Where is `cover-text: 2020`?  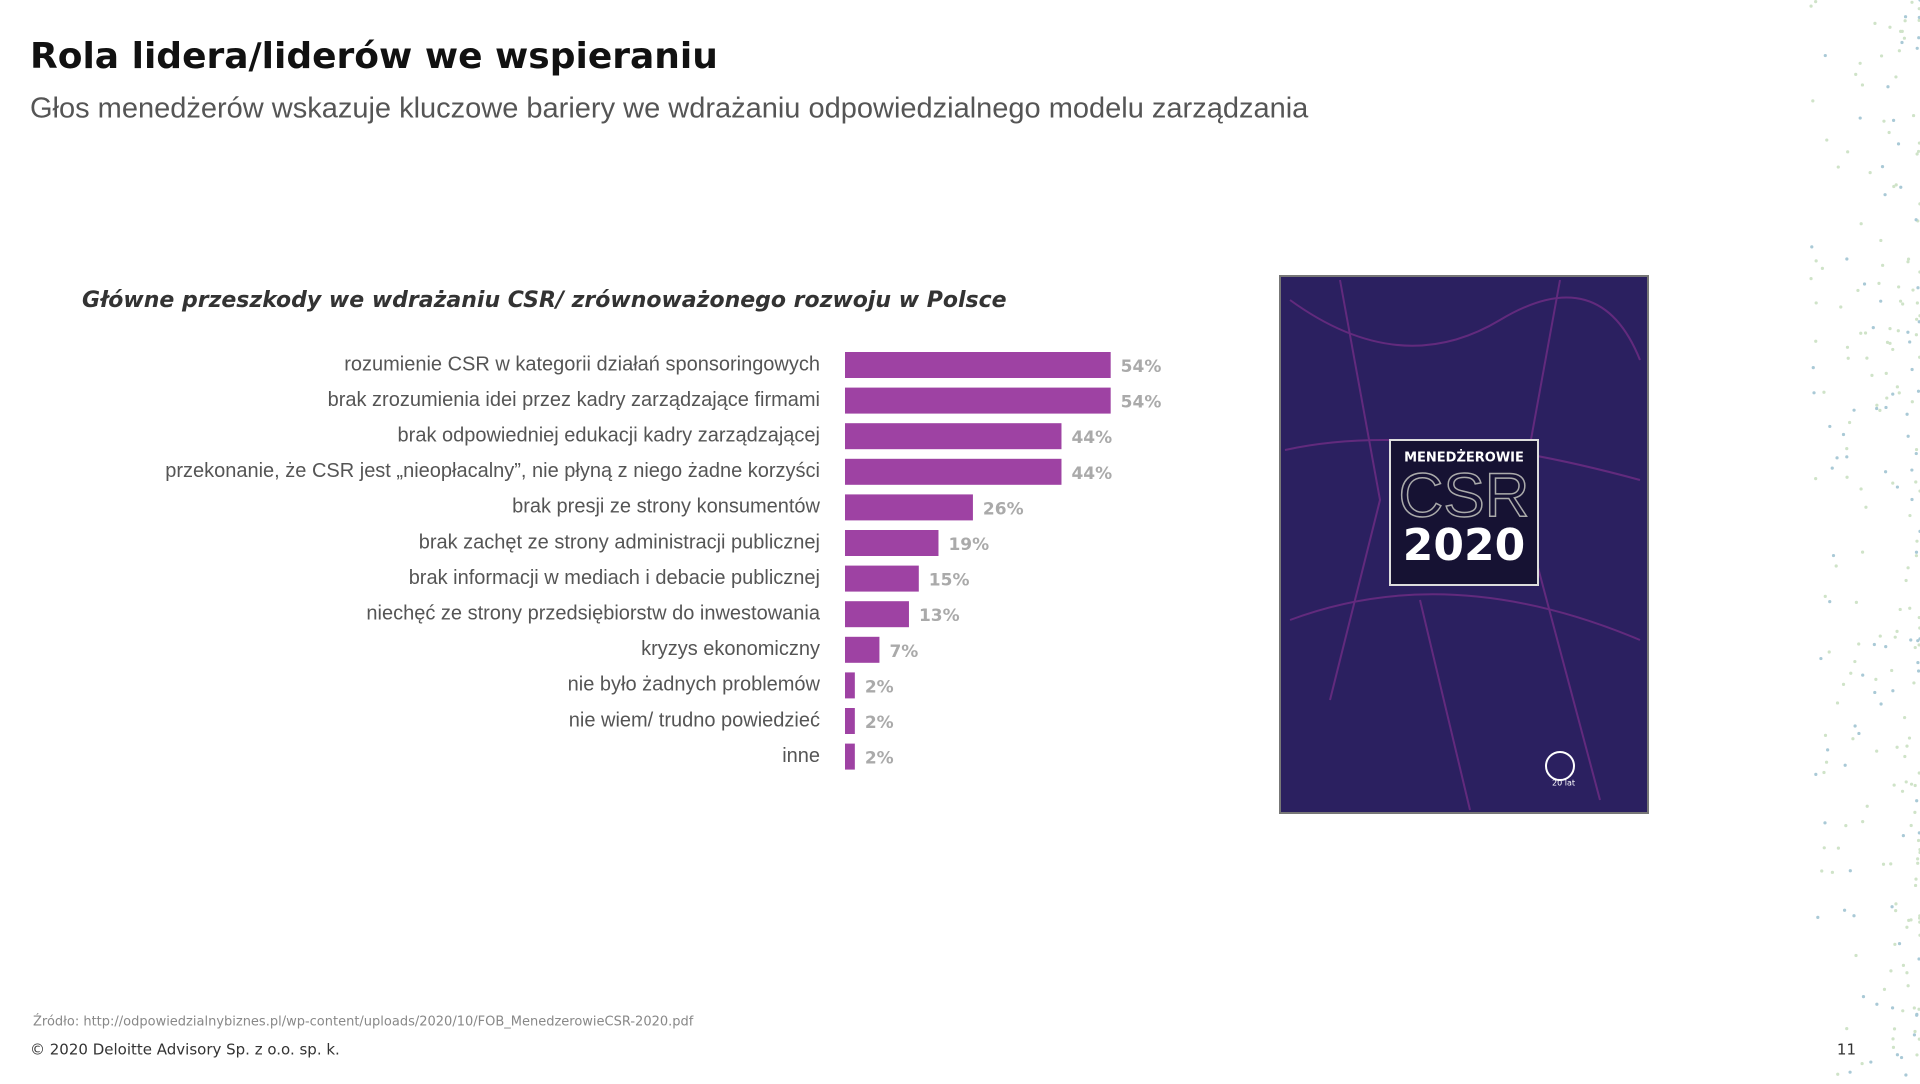 cover-text: 2020 is located at coordinates (1464, 545).